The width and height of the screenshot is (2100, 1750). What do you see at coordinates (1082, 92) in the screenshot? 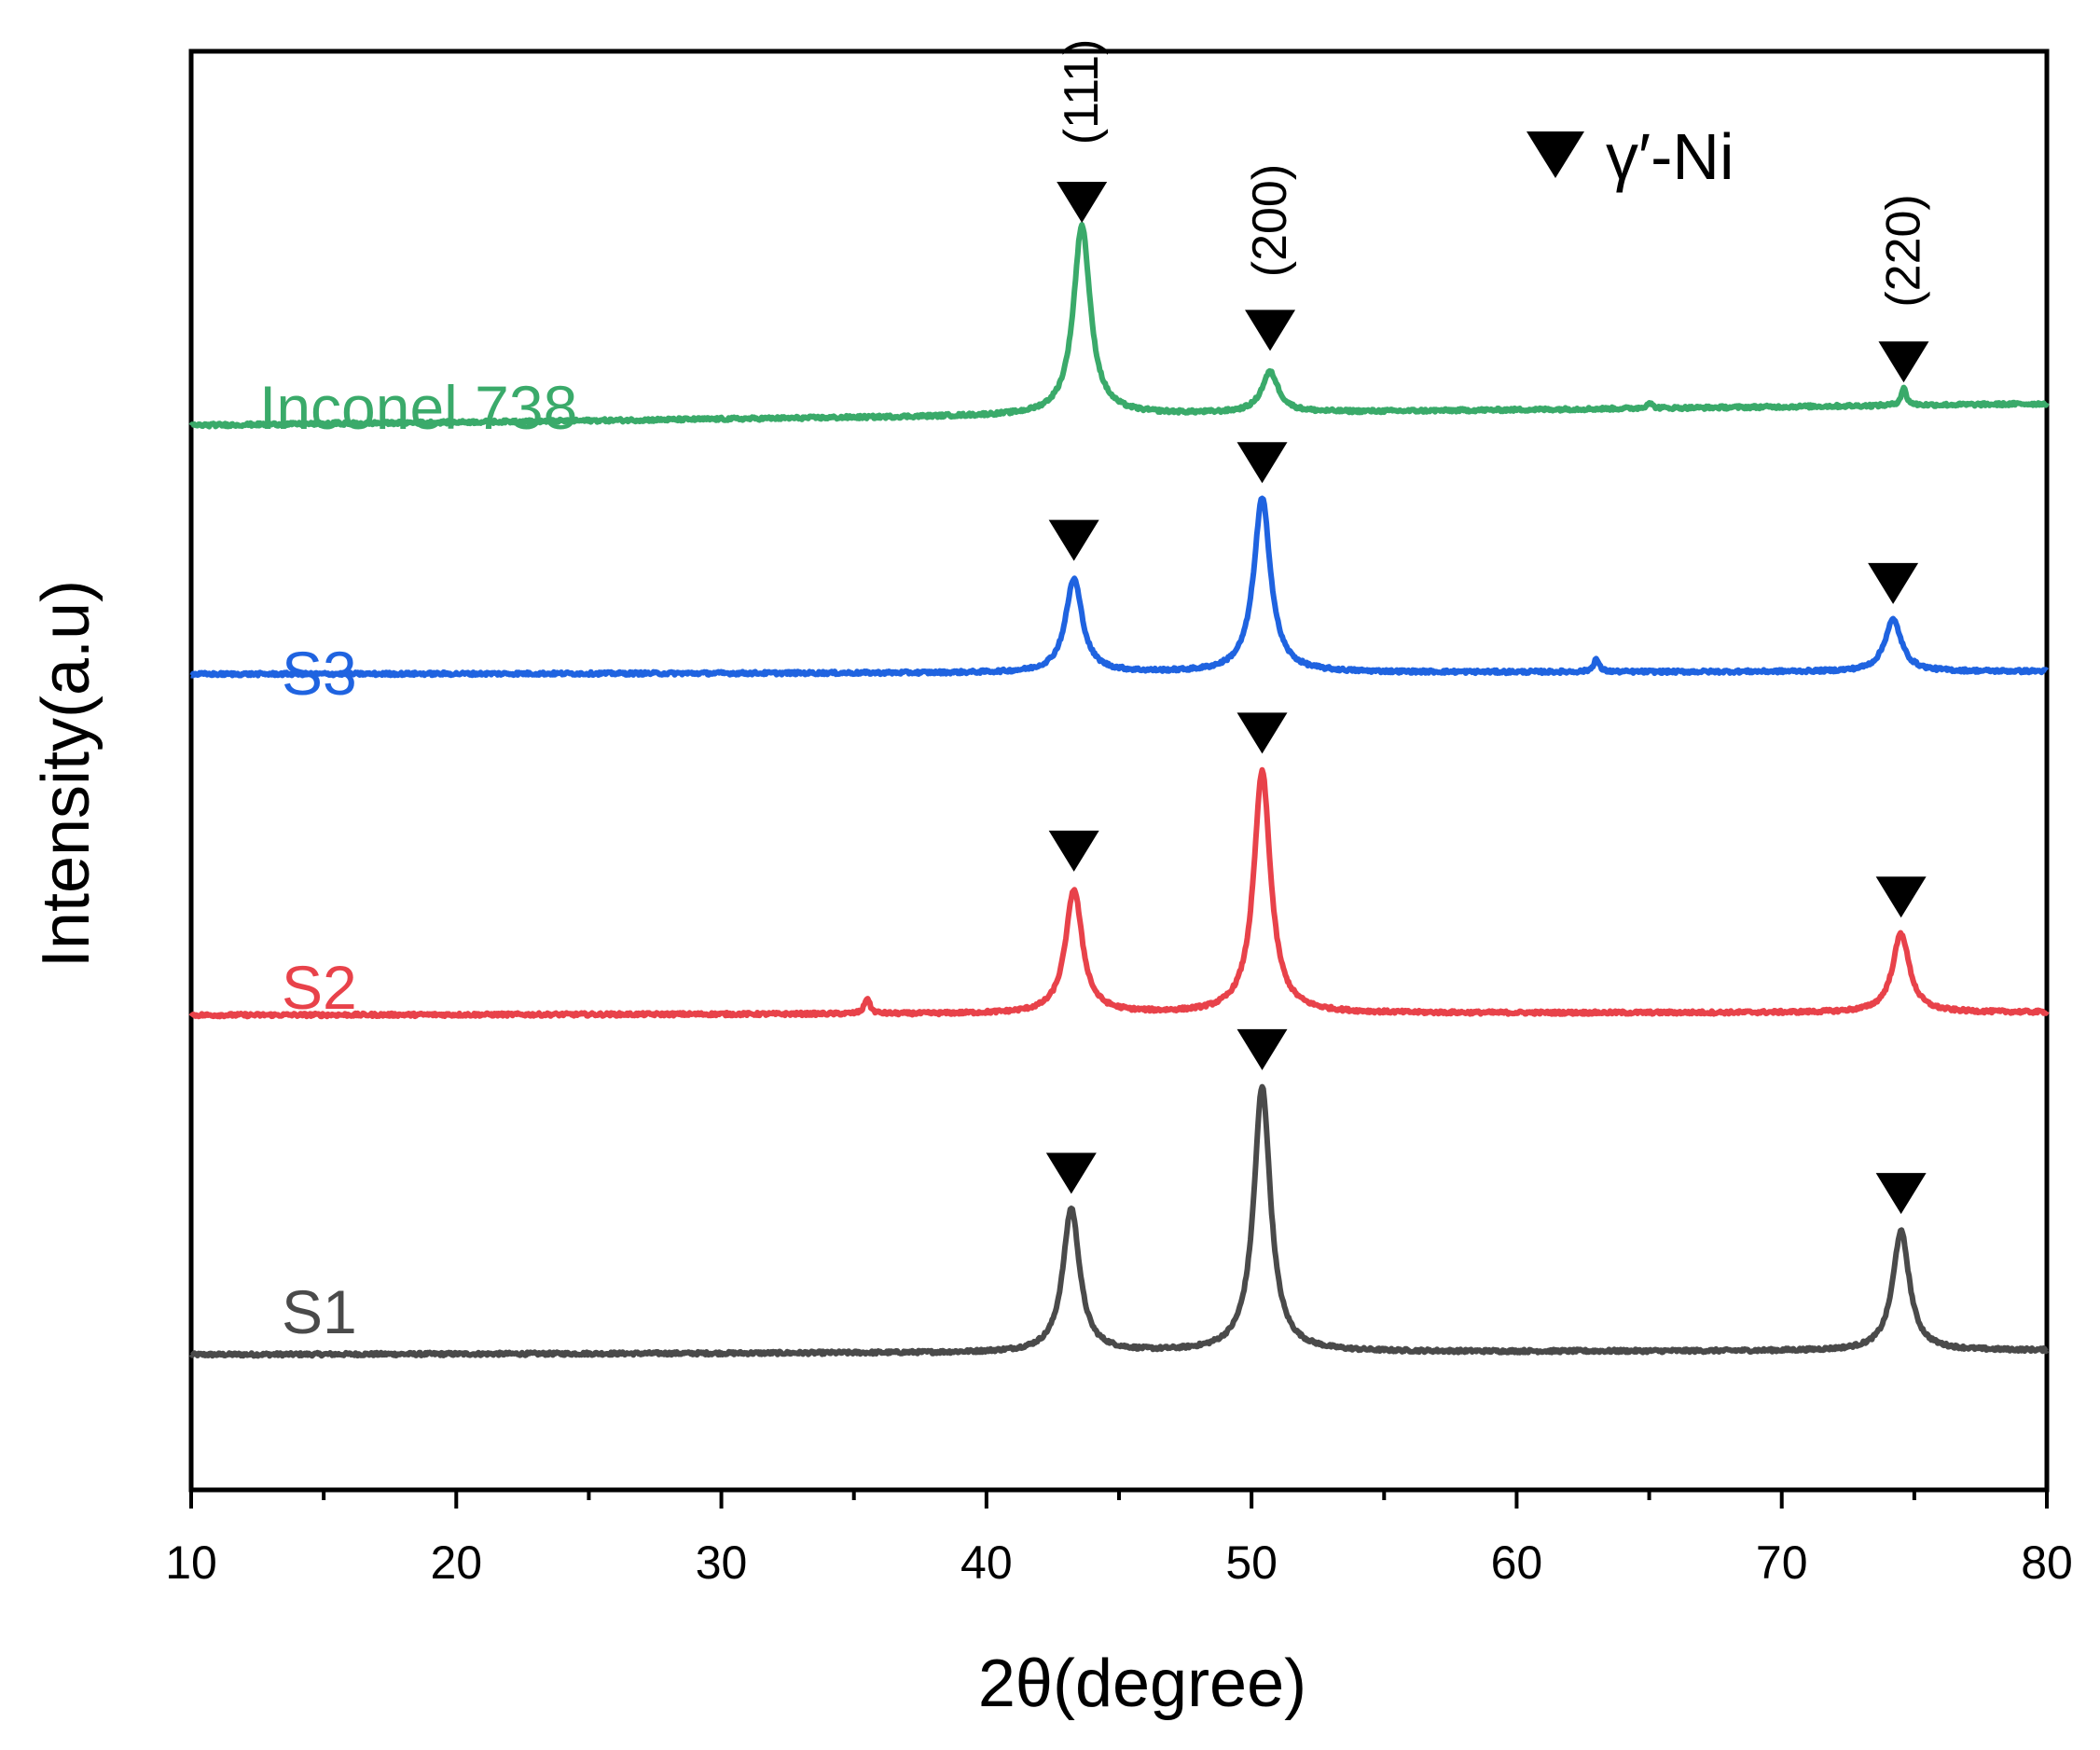
I see `hkl-label: (111)` at bounding box center [1082, 92].